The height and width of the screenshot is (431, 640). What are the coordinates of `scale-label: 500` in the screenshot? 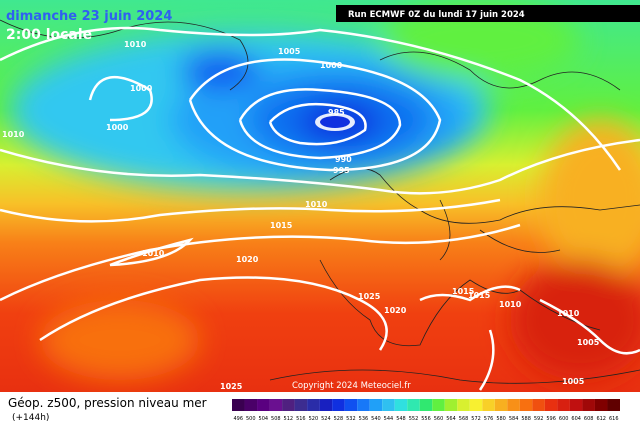 It's located at (251, 419).